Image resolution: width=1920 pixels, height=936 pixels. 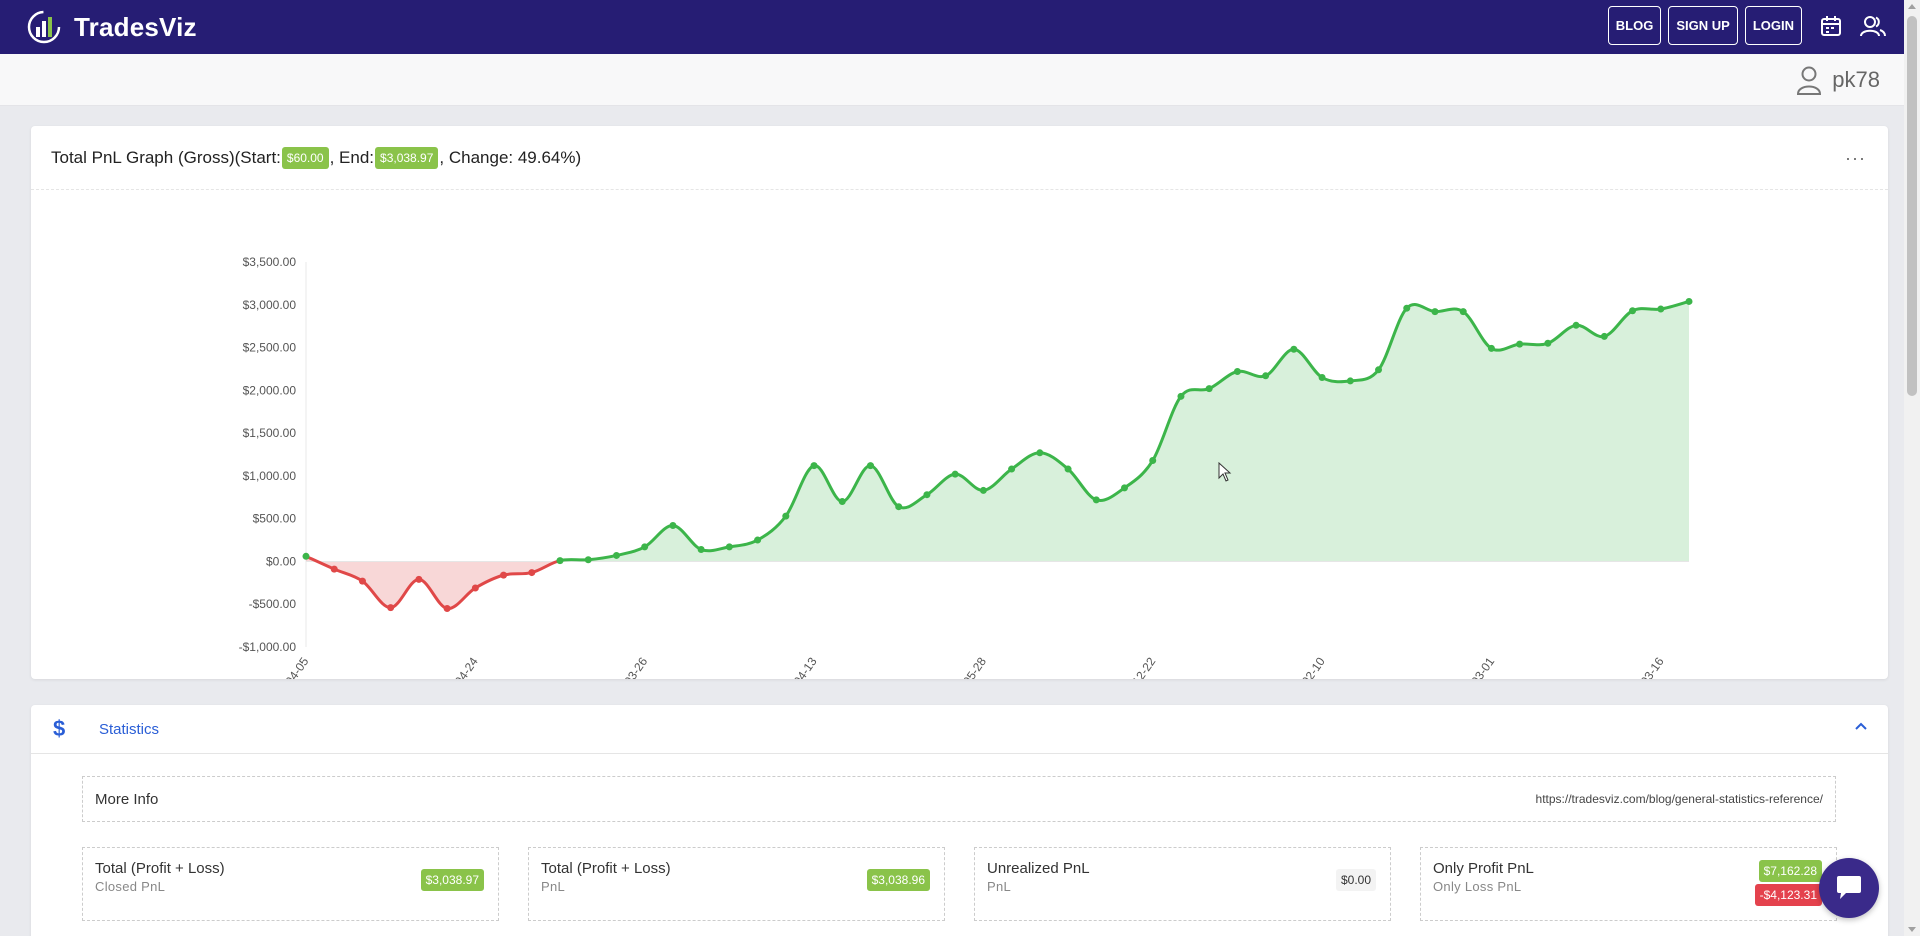 I want to click on brand-name: TradesViz, so click(x=135, y=26).